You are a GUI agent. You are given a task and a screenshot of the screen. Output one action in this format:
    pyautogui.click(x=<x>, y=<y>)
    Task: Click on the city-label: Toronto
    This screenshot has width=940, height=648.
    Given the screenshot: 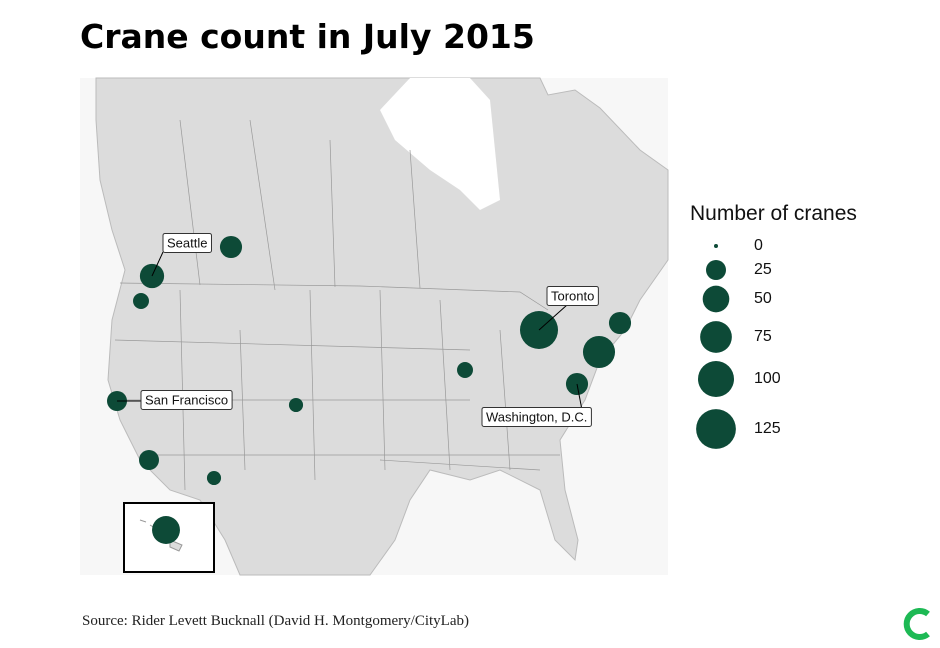 What is the action you would take?
    pyautogui.click(x=568, y=308)
    